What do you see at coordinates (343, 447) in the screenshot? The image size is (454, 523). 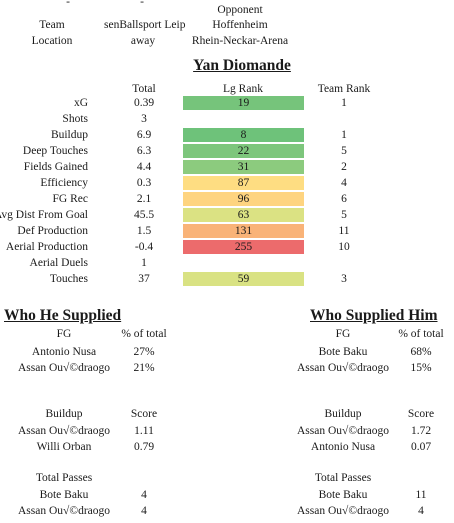 I see `wsh-buildup-row-2-name: Antonio Nusa` at bounding box center [343, 447].